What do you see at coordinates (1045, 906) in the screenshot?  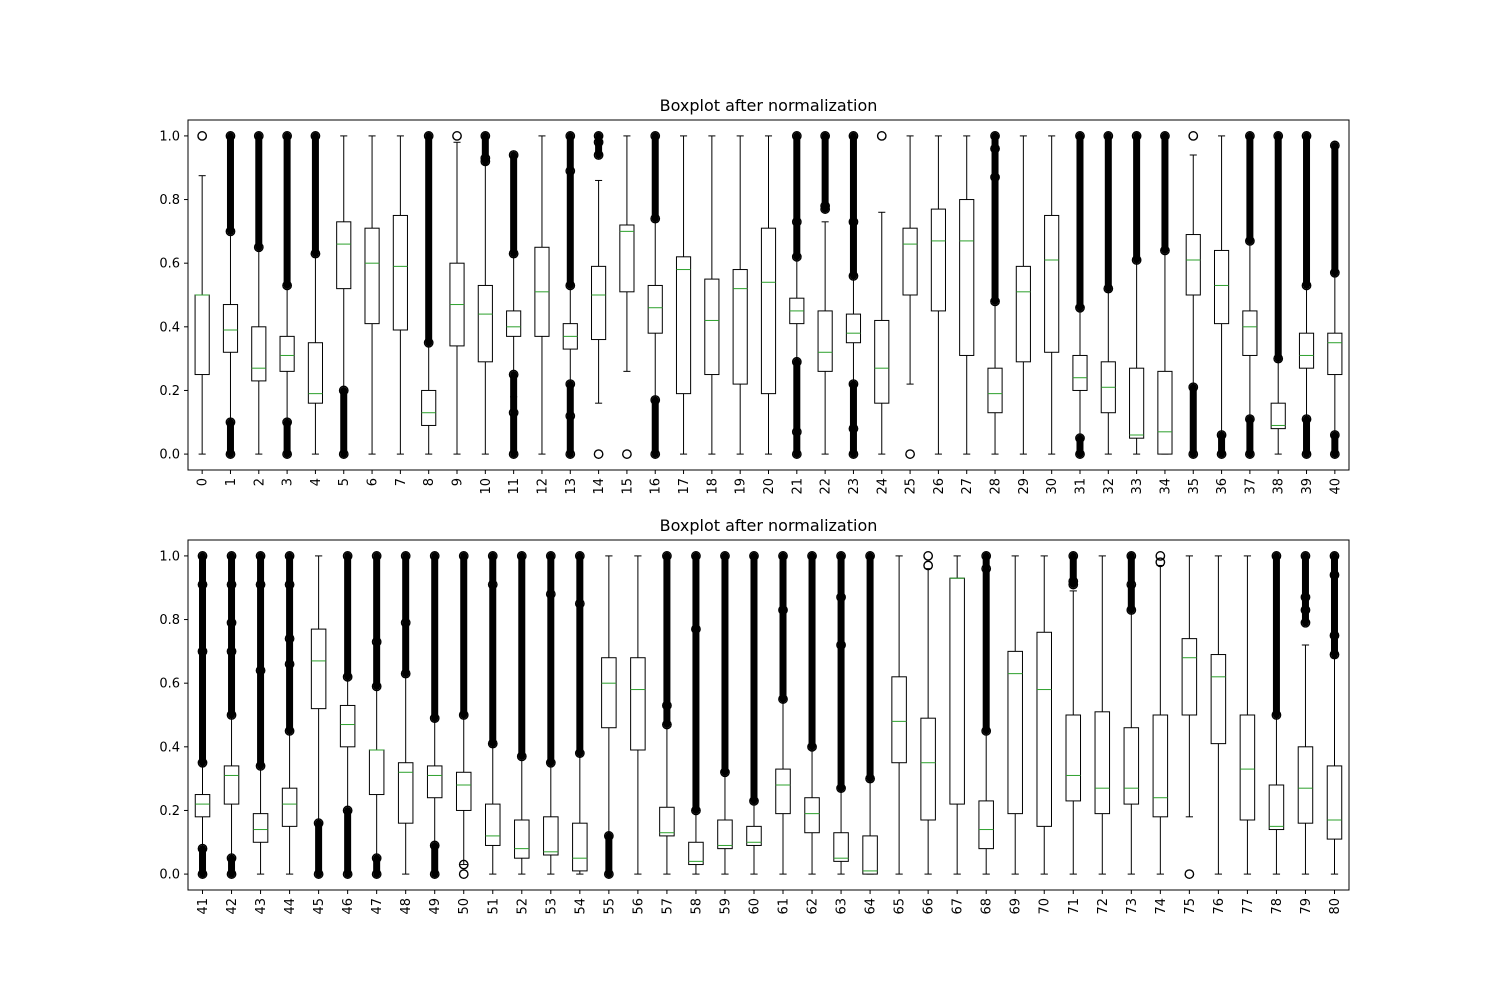 I see `x-tick-label: 70` at bounding box center [1045, 906].